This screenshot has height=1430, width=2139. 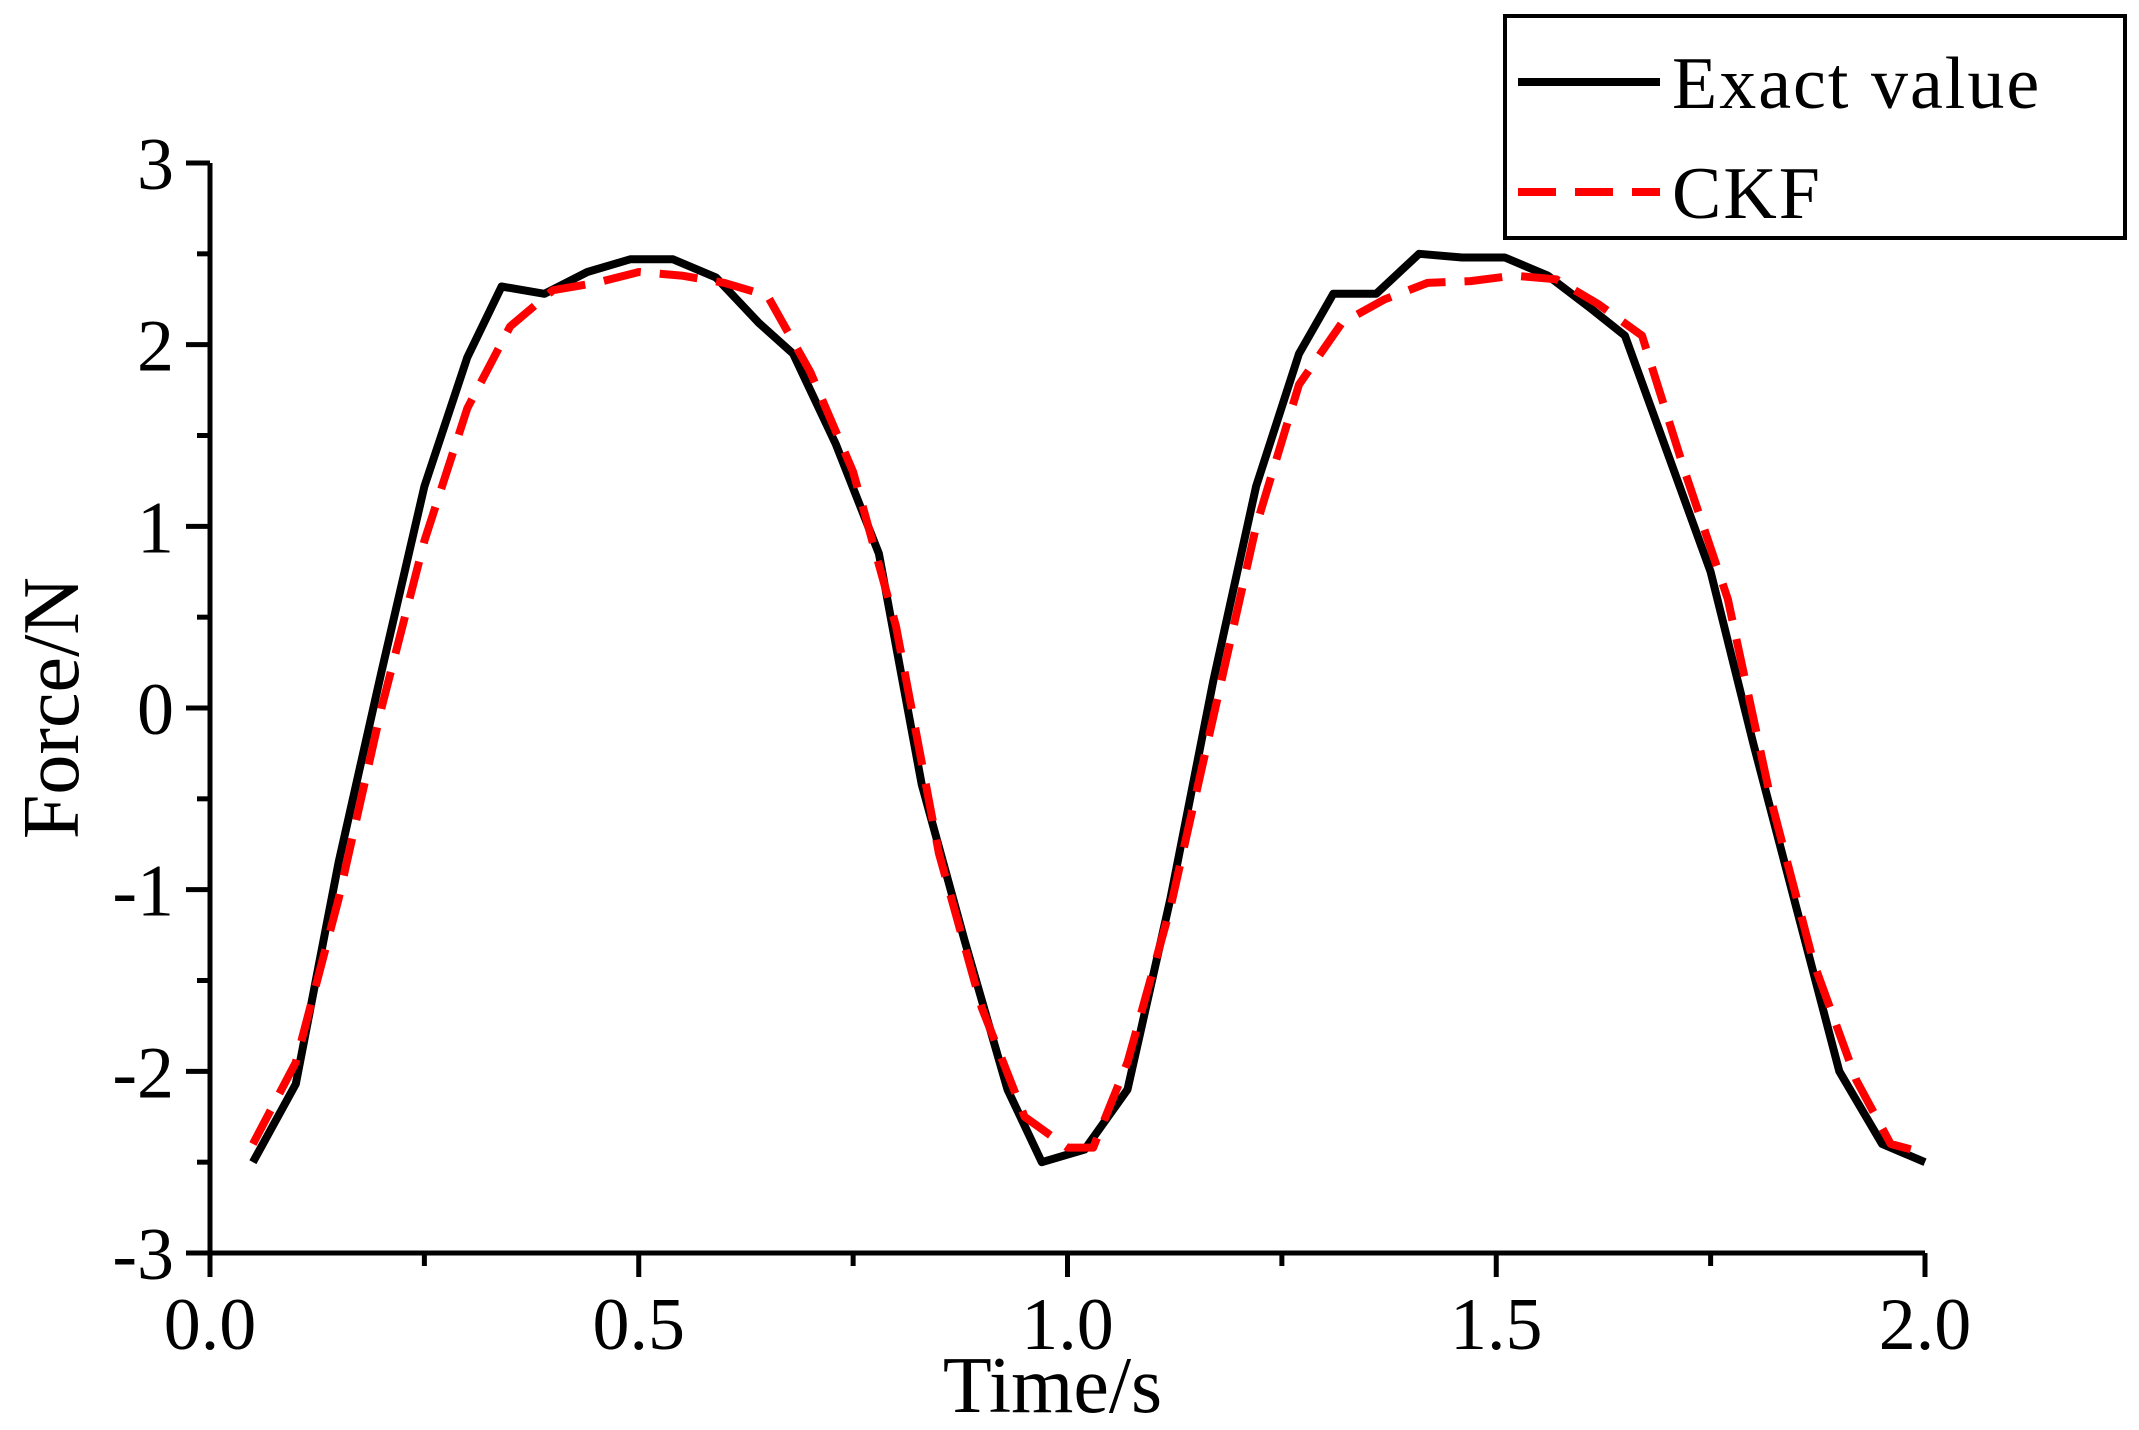 I want to click on x-tick-label: 2.0, so click(x=1925, y=1325).